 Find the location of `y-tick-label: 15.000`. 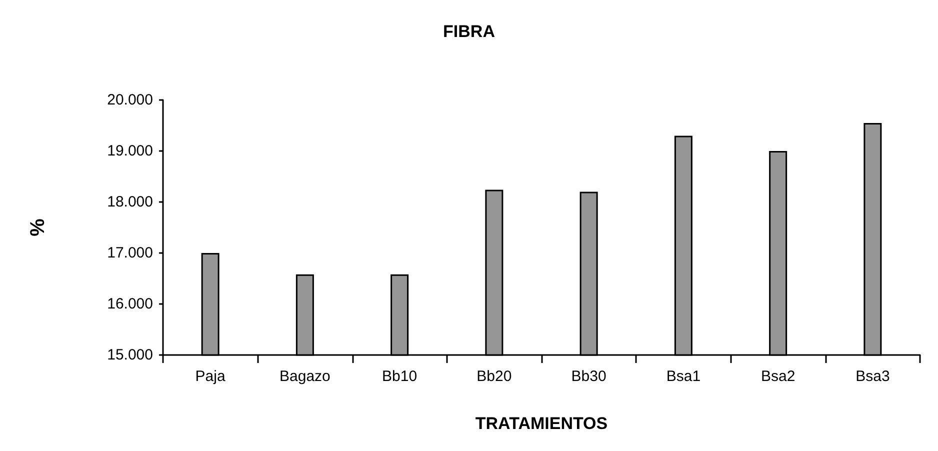

y-tick-label: 15.000 is located at coordinates (130, 355).